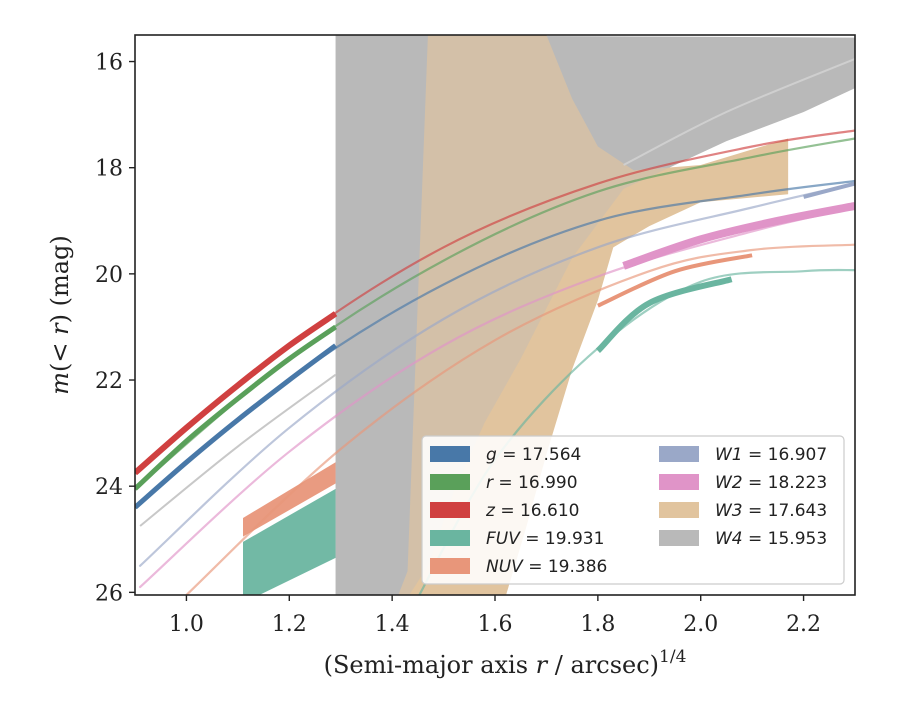 The height and width of the screenshot is (705, 900). I want to click on segment-z, so click(236, 393).